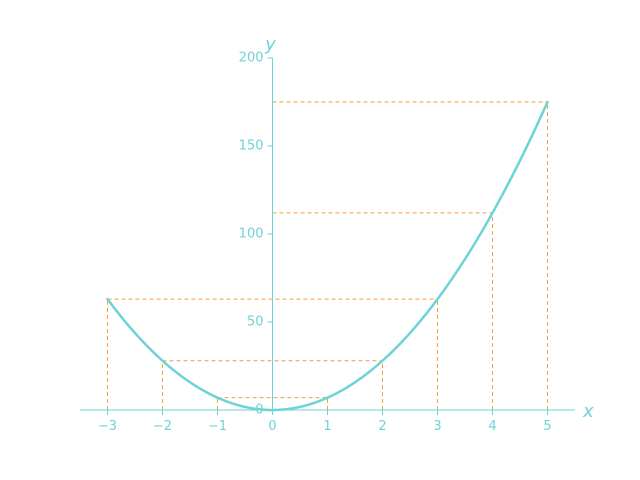  I want to click on x-axis-label: x, so click(588, 411).